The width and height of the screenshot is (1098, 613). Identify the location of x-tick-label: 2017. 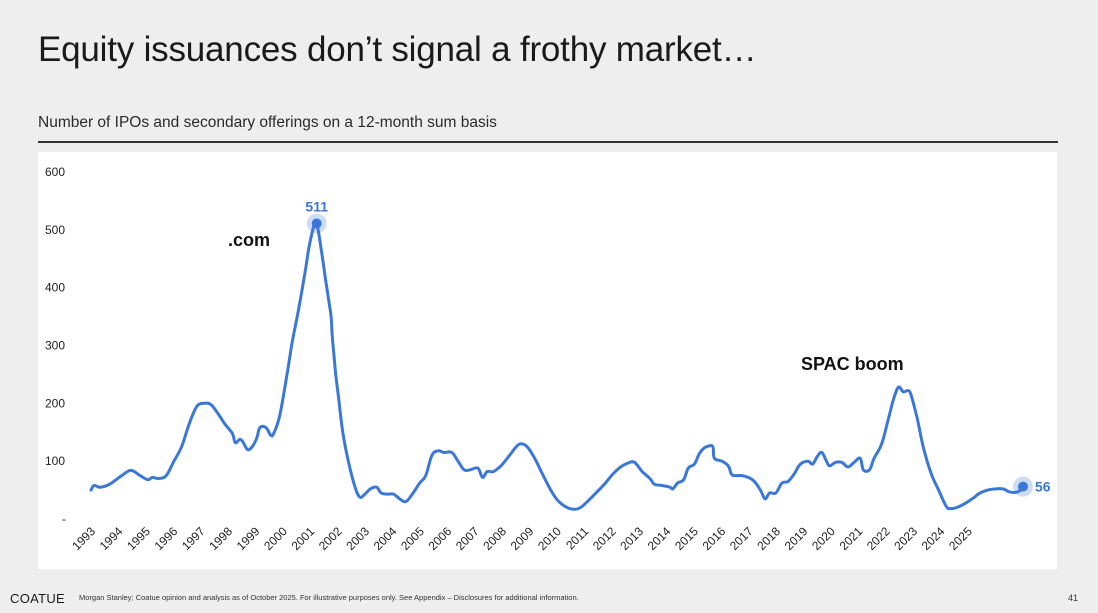
(741, 538).